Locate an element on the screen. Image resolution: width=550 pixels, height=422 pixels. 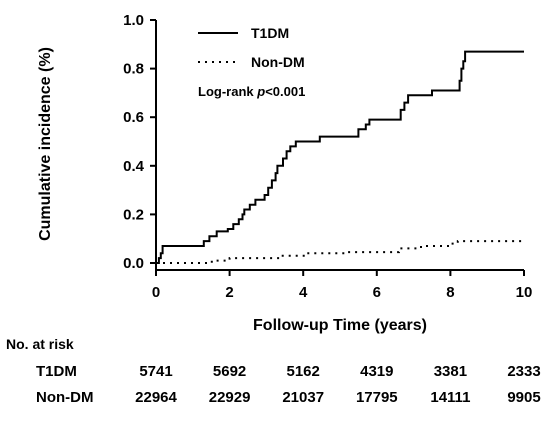
y-tick-label: 0.4 is located at coordinates (134, 166).